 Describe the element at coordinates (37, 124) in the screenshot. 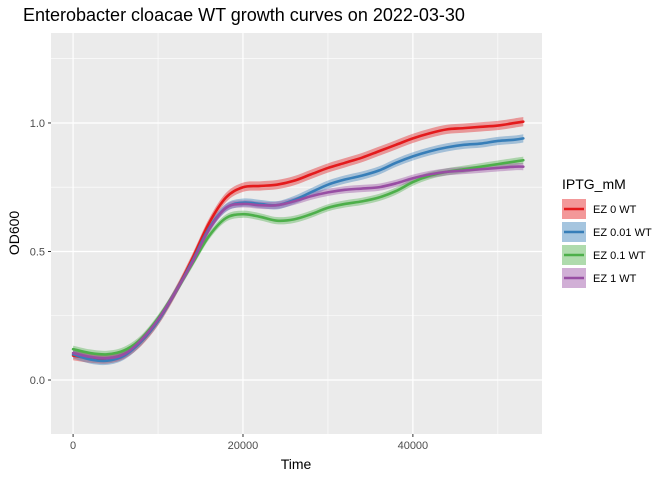

I see `y-tick-label: 1.0` at that location.